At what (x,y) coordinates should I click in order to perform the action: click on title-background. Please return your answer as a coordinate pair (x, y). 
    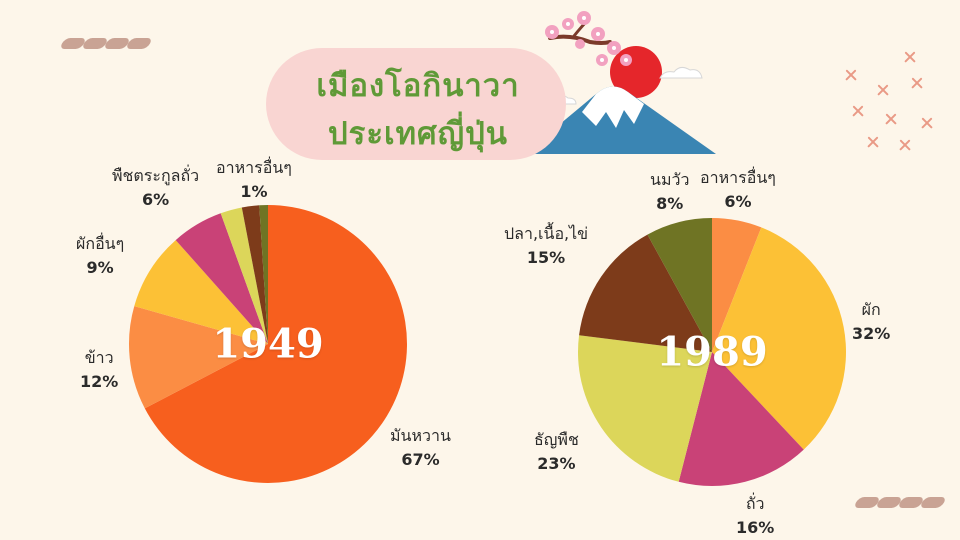
    Looking at the image, I should click on (416, 104).